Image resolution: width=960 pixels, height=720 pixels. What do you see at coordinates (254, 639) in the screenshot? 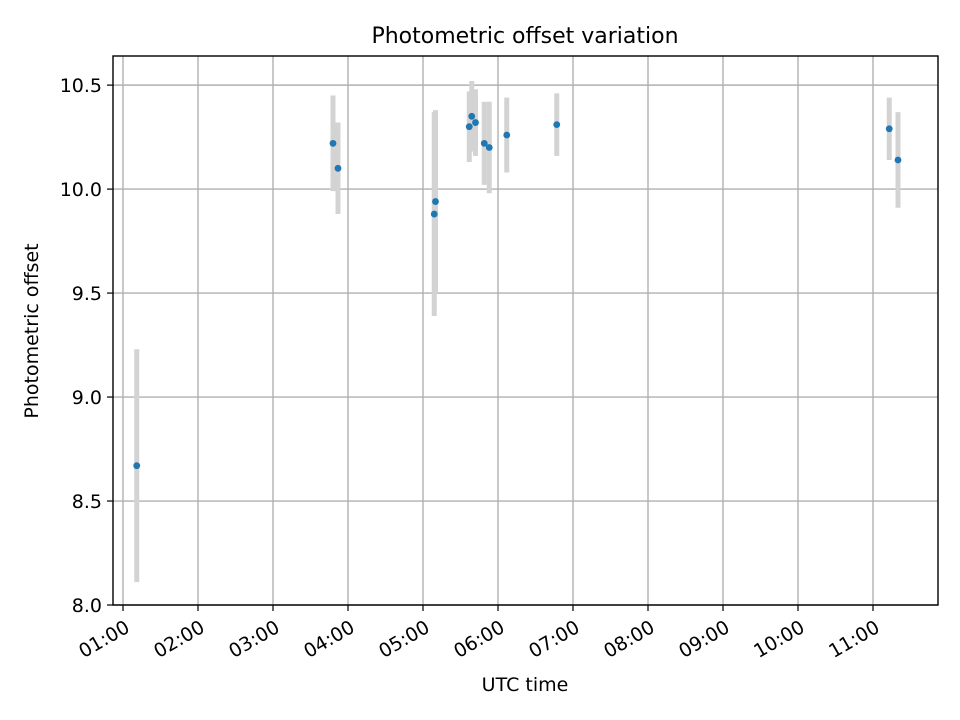
I see `x-tick-label: 03:00` at bounding box center [254, 639].